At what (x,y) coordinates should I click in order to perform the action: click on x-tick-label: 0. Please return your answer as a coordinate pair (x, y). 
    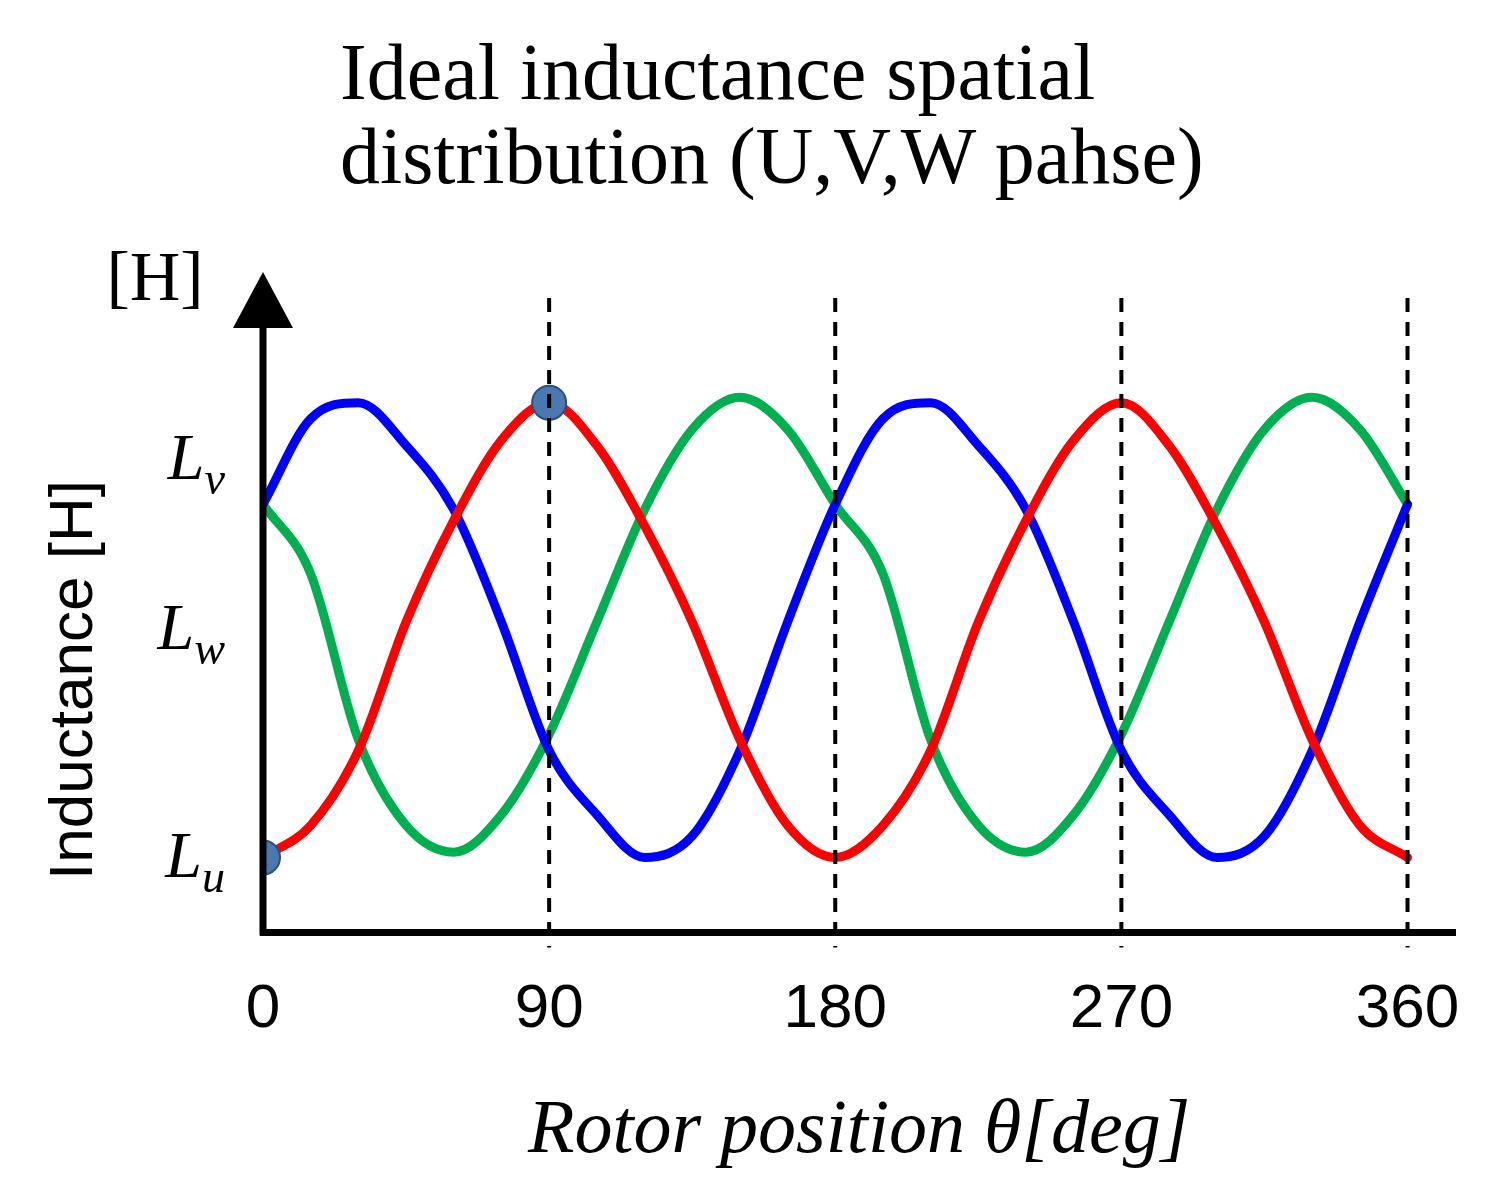
    Looking at the image, I should click on (263, 1005).